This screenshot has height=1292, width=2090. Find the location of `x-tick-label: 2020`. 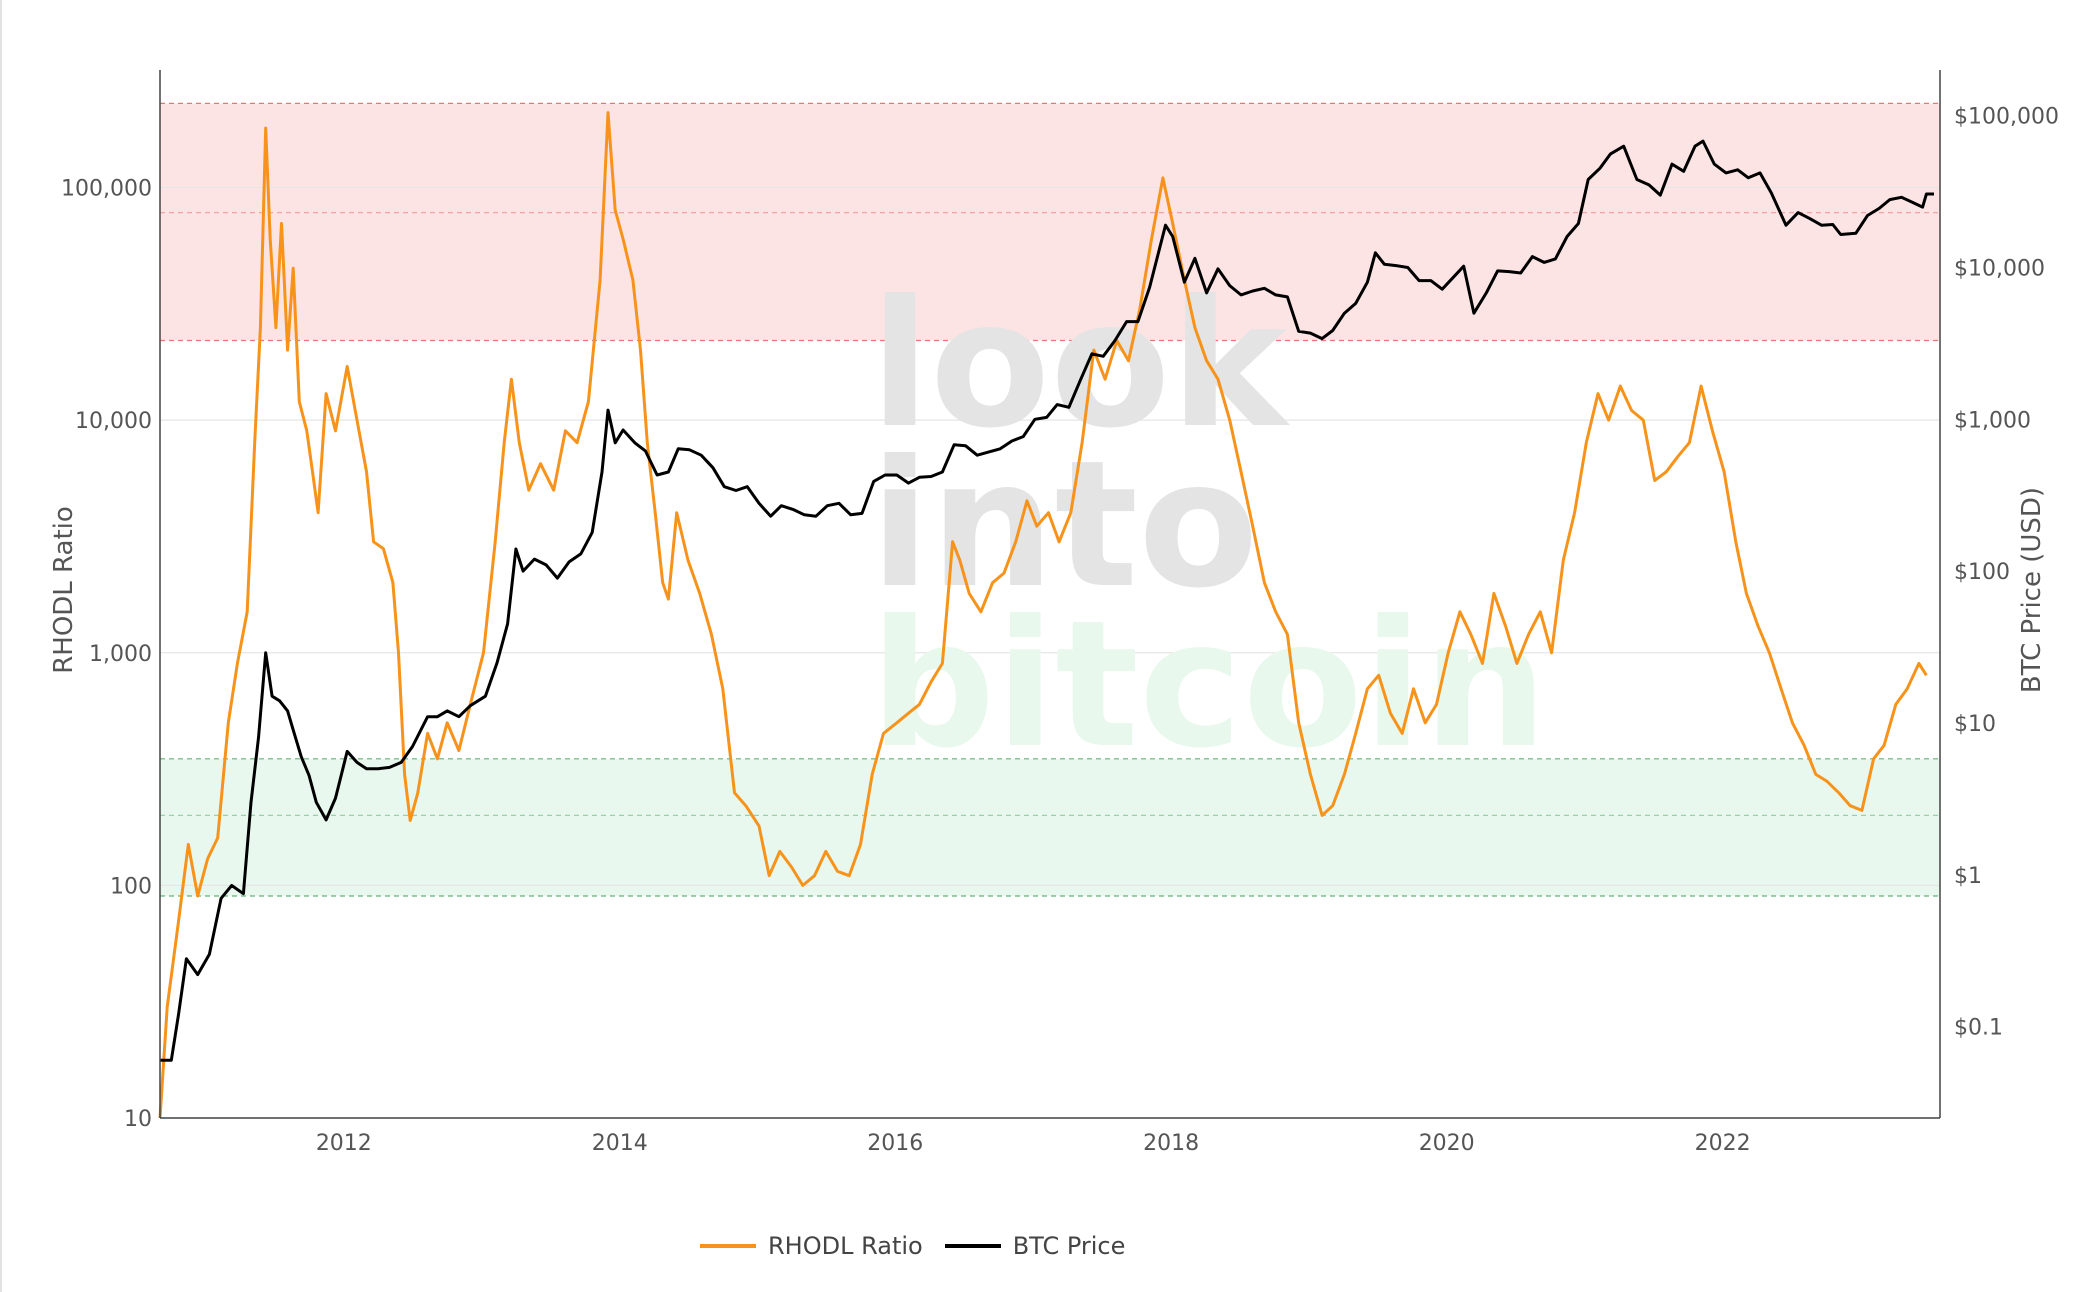

x-tick-label: 2020 is located at coordinates (1447, 1143).